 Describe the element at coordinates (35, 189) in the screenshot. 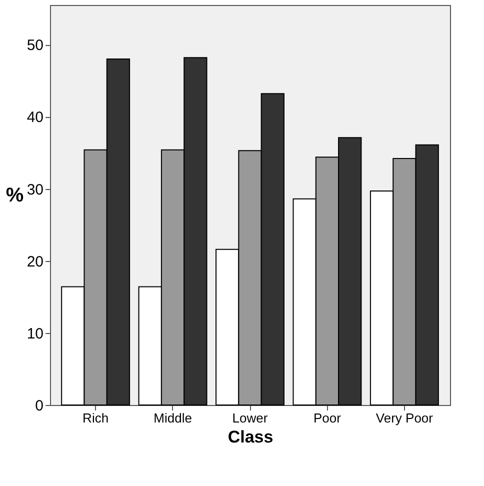

I see `y-tick-label: 30` at that location.